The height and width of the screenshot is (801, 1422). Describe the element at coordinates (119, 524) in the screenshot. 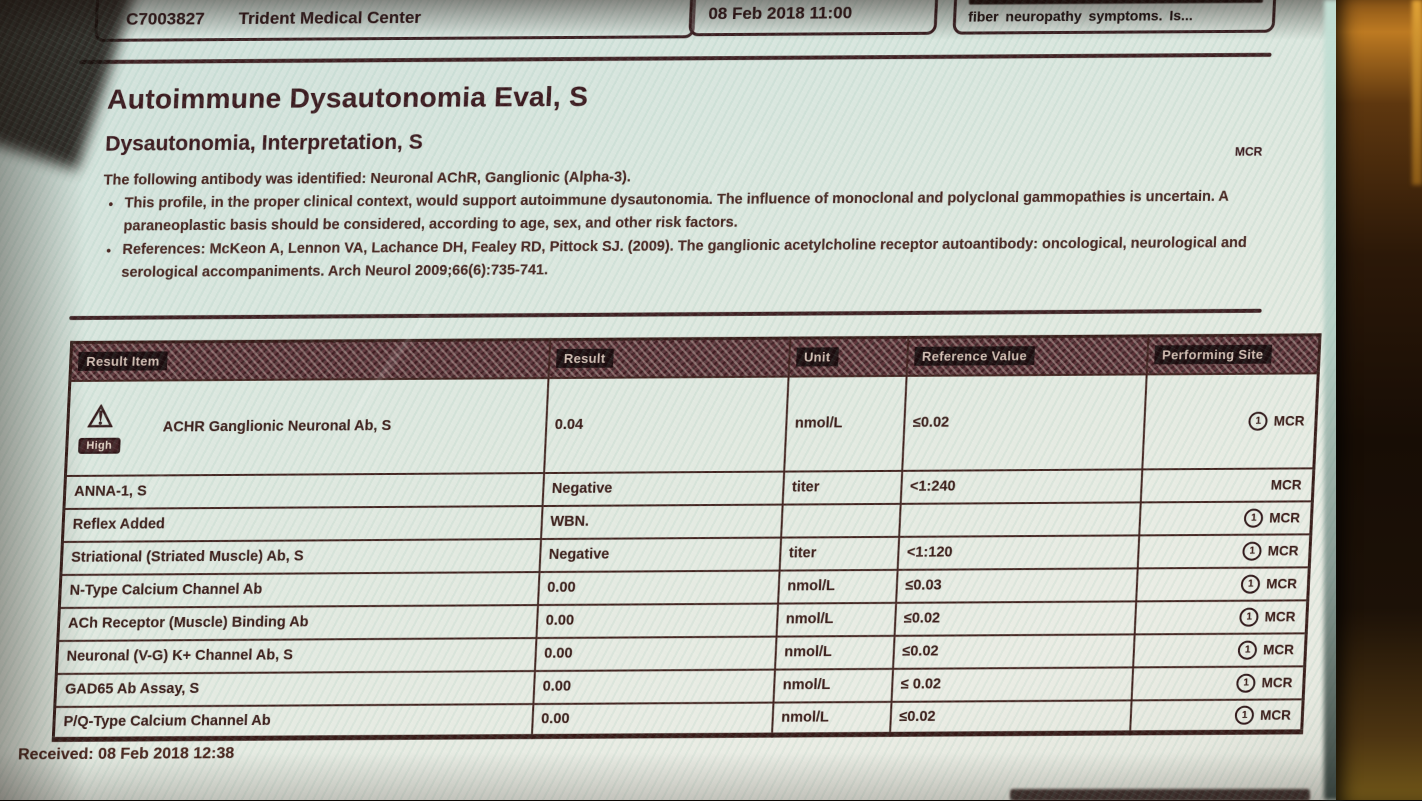

I see `result-item-label: Reflex Added` at that location.